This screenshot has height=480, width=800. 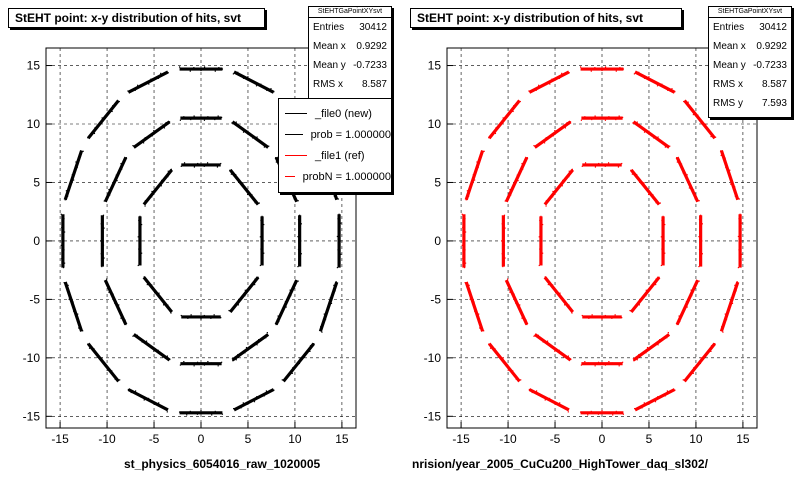 What do you see at coordinates (555, 439) in the screenshot?
I see `x-tick-label: -5` at bounding box center [555, 439].